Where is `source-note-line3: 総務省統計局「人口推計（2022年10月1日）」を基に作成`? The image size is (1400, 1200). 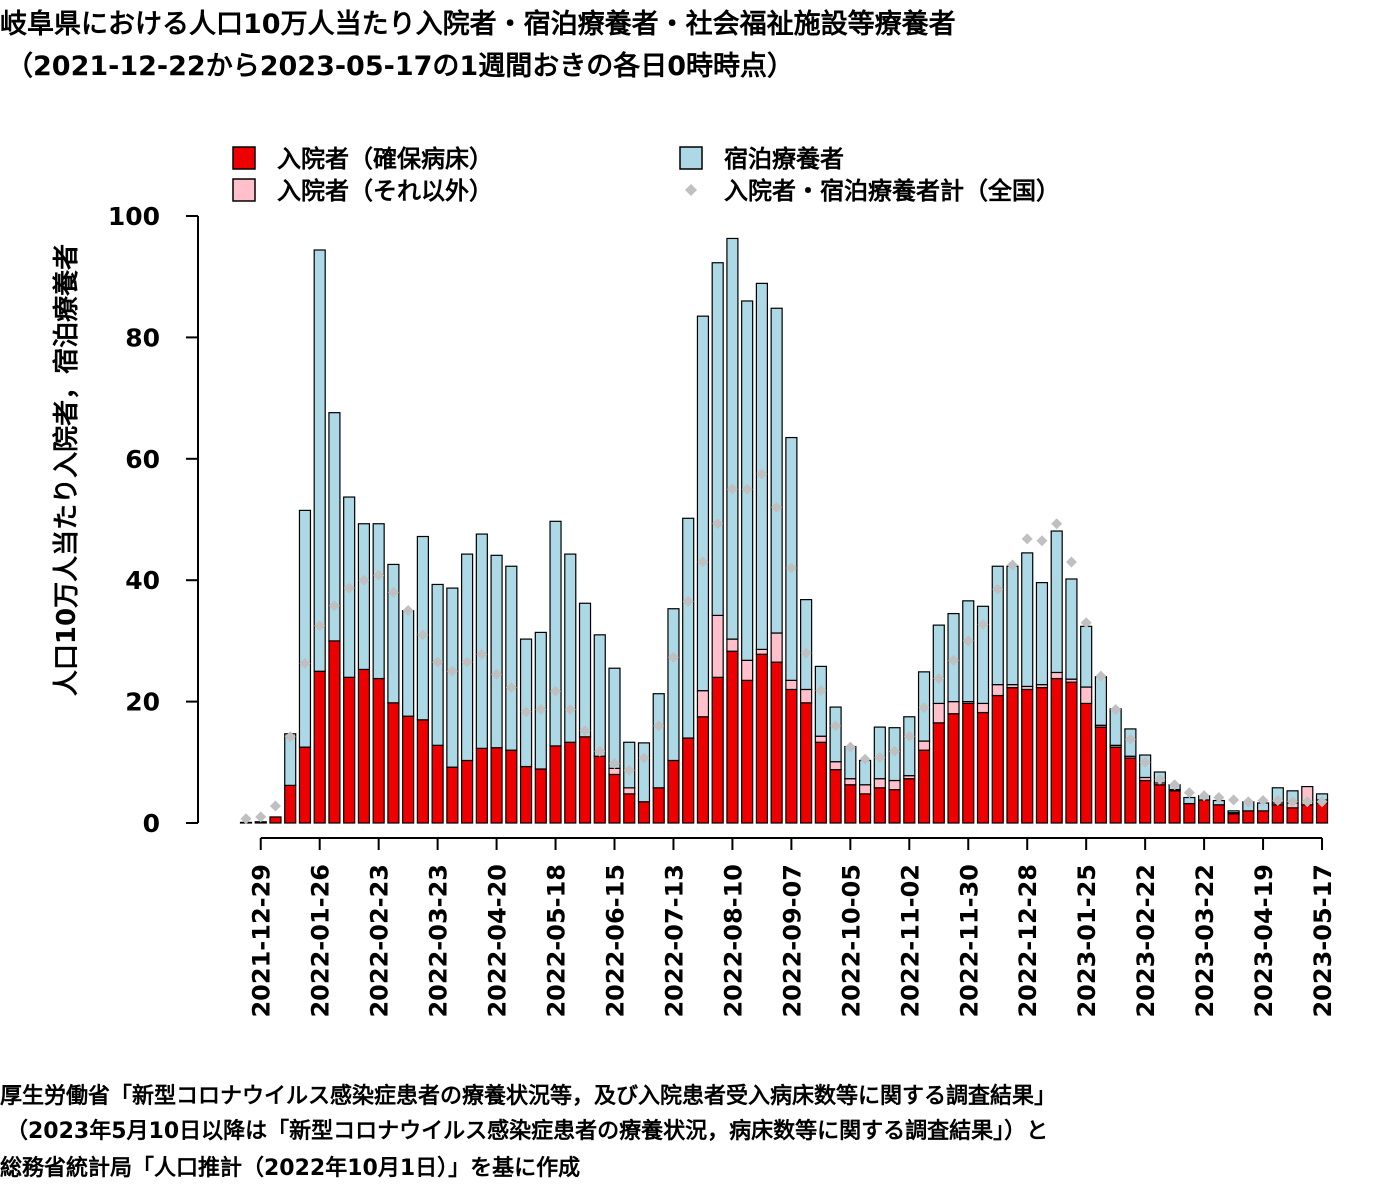 source-note-line3: 総務省統計局「人口推計（2022年10月1日）」を基に作成 is located at coordinates (290, 1168).